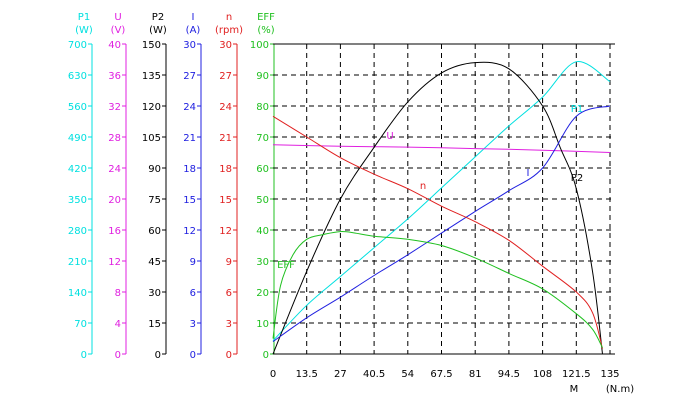 The image size is (680, 401). Describe the element at coordinates (193, 17) in the screenshot. I see `y-axis-title: I` at that location.